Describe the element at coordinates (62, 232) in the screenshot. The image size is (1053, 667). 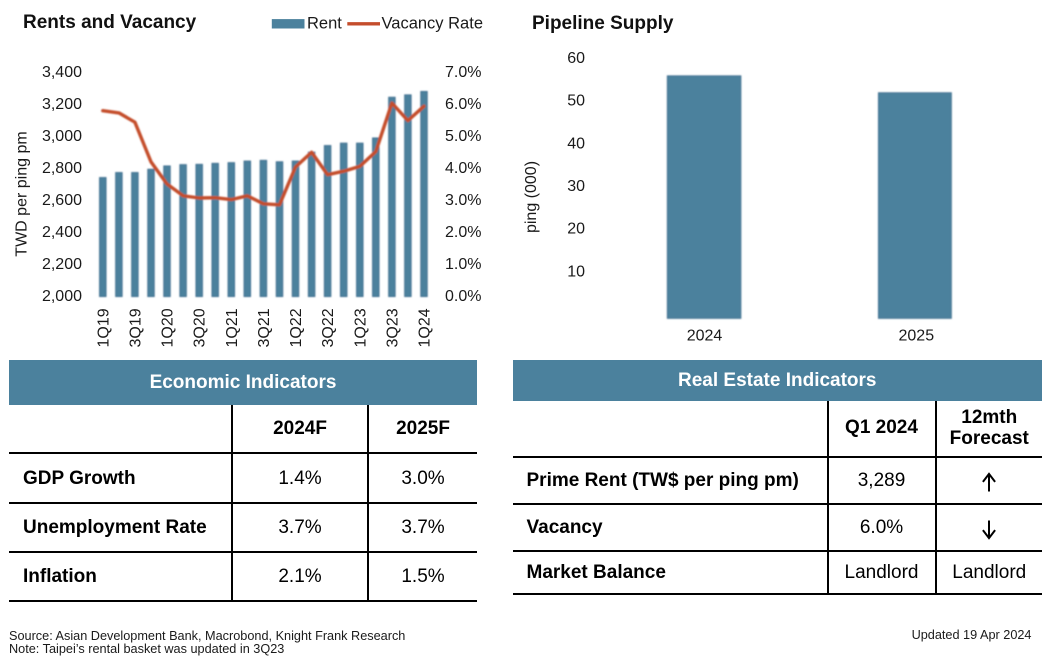
I see `svg-text: 2,400` at that location.